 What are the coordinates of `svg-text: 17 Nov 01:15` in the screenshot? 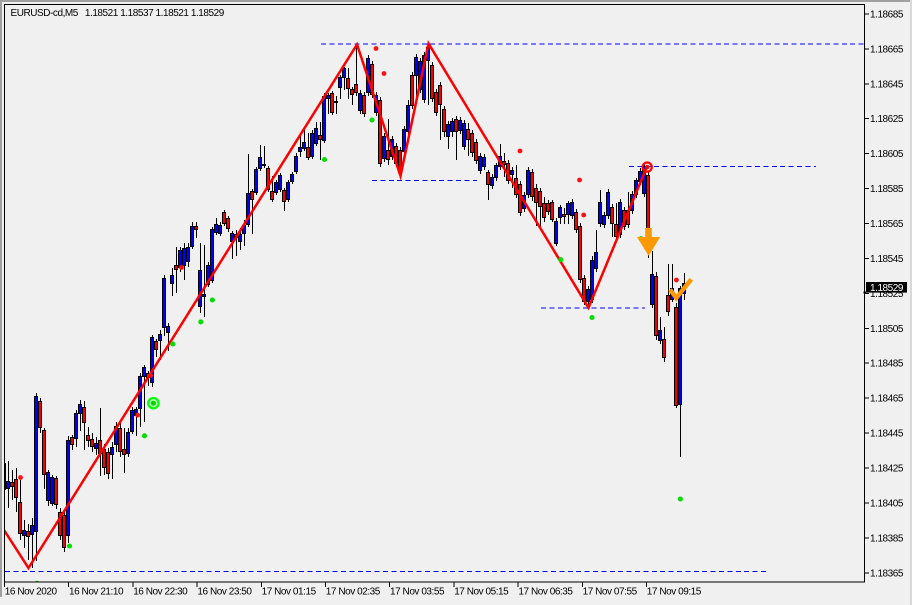 It's located at (289, 592).